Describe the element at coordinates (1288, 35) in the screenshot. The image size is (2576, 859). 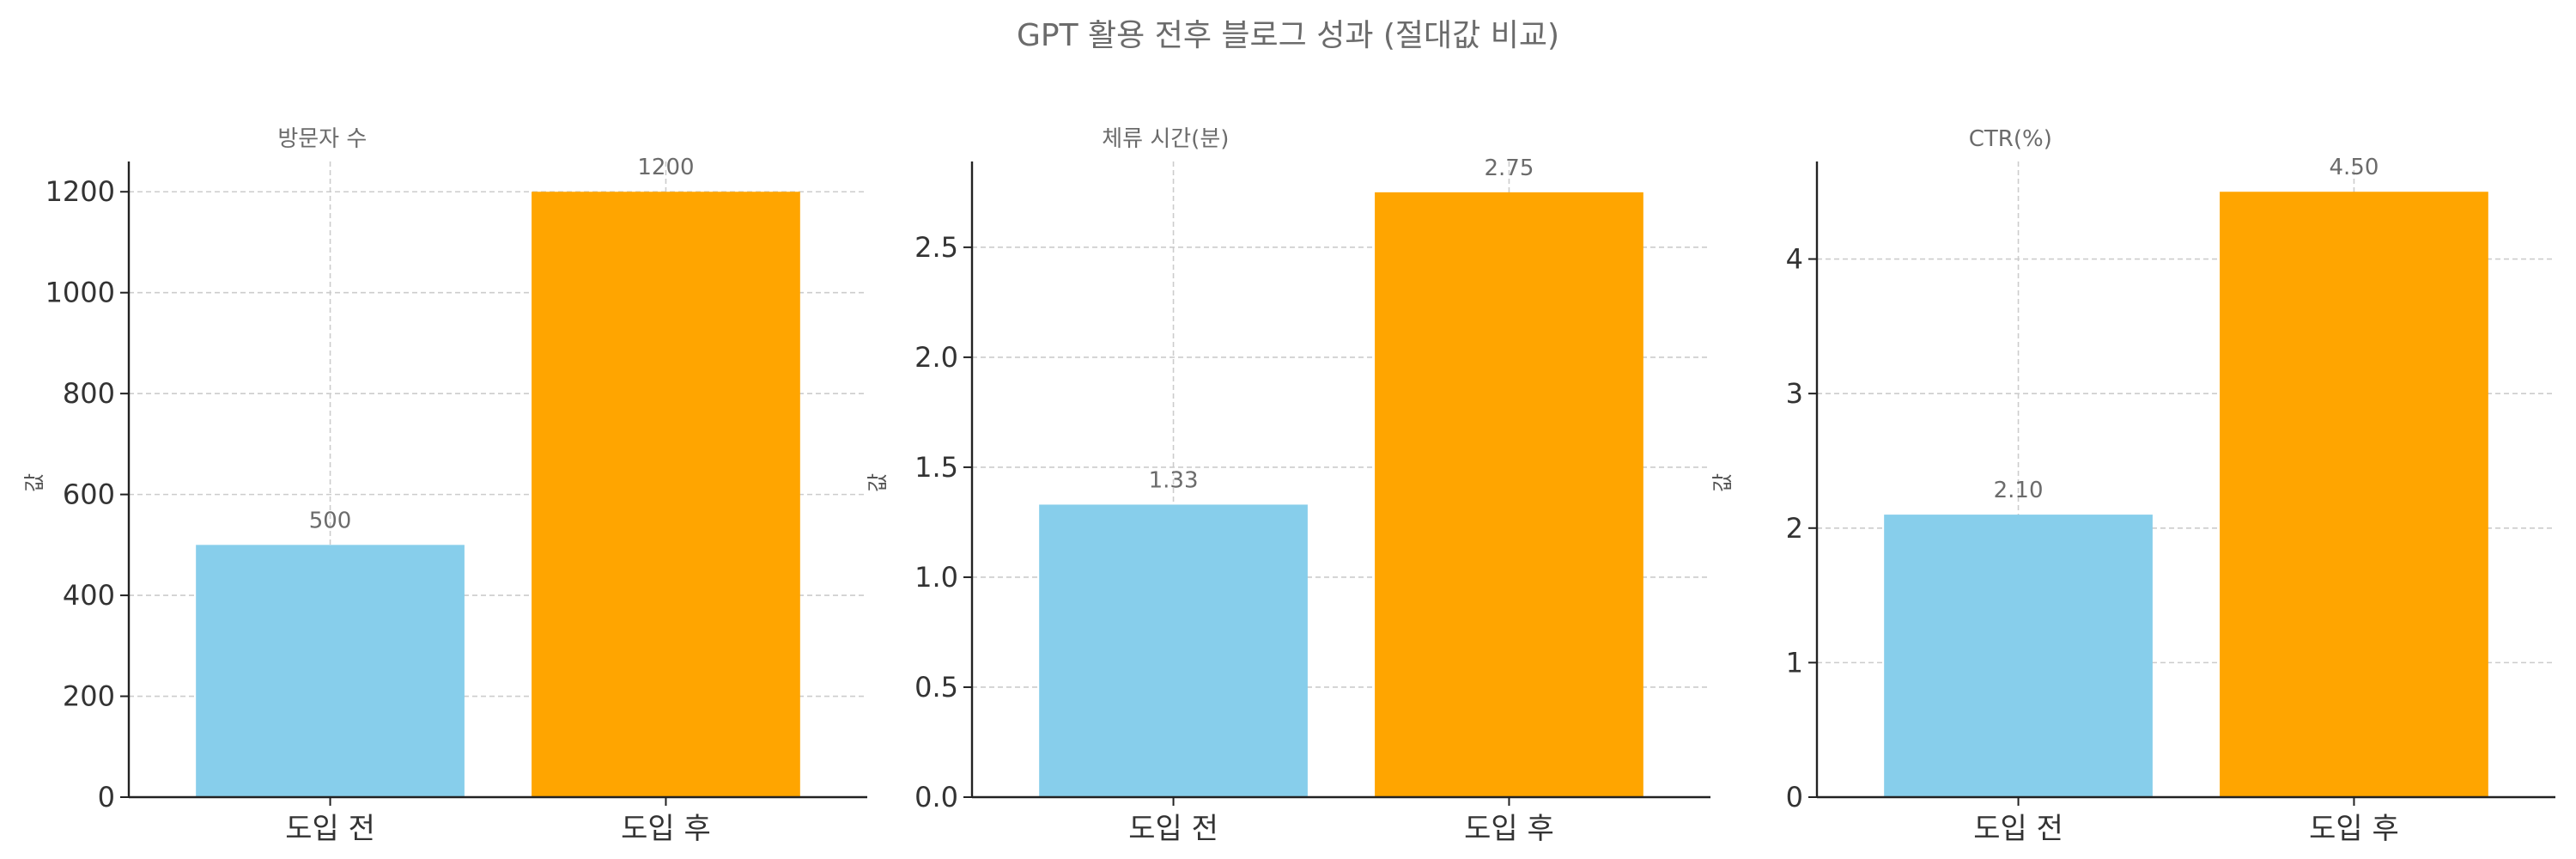
I see `figure-title: GPT 활용 전후 블로그 성과 (절대값 비교)` at that location.